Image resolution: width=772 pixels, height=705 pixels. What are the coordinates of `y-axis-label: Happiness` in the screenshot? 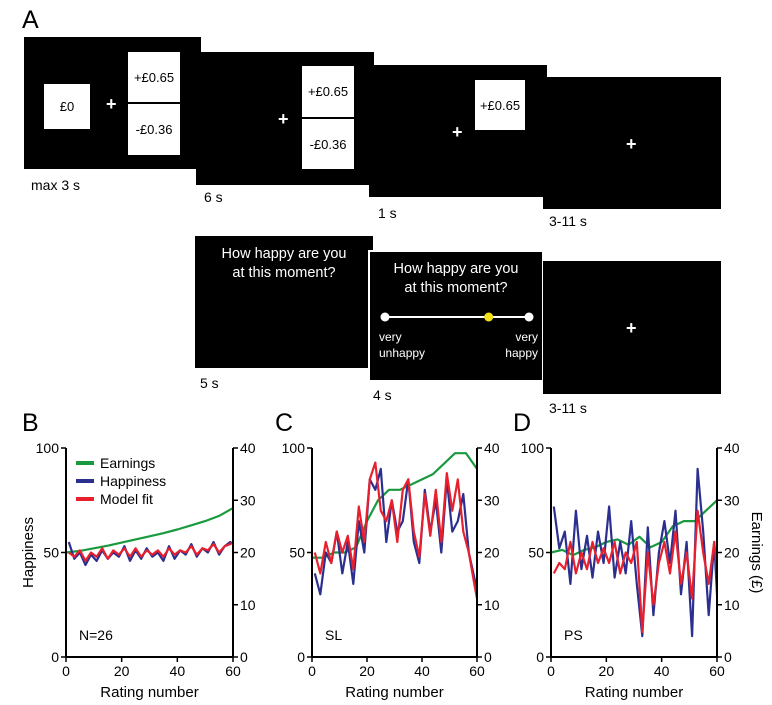 It's located at (28, 552).